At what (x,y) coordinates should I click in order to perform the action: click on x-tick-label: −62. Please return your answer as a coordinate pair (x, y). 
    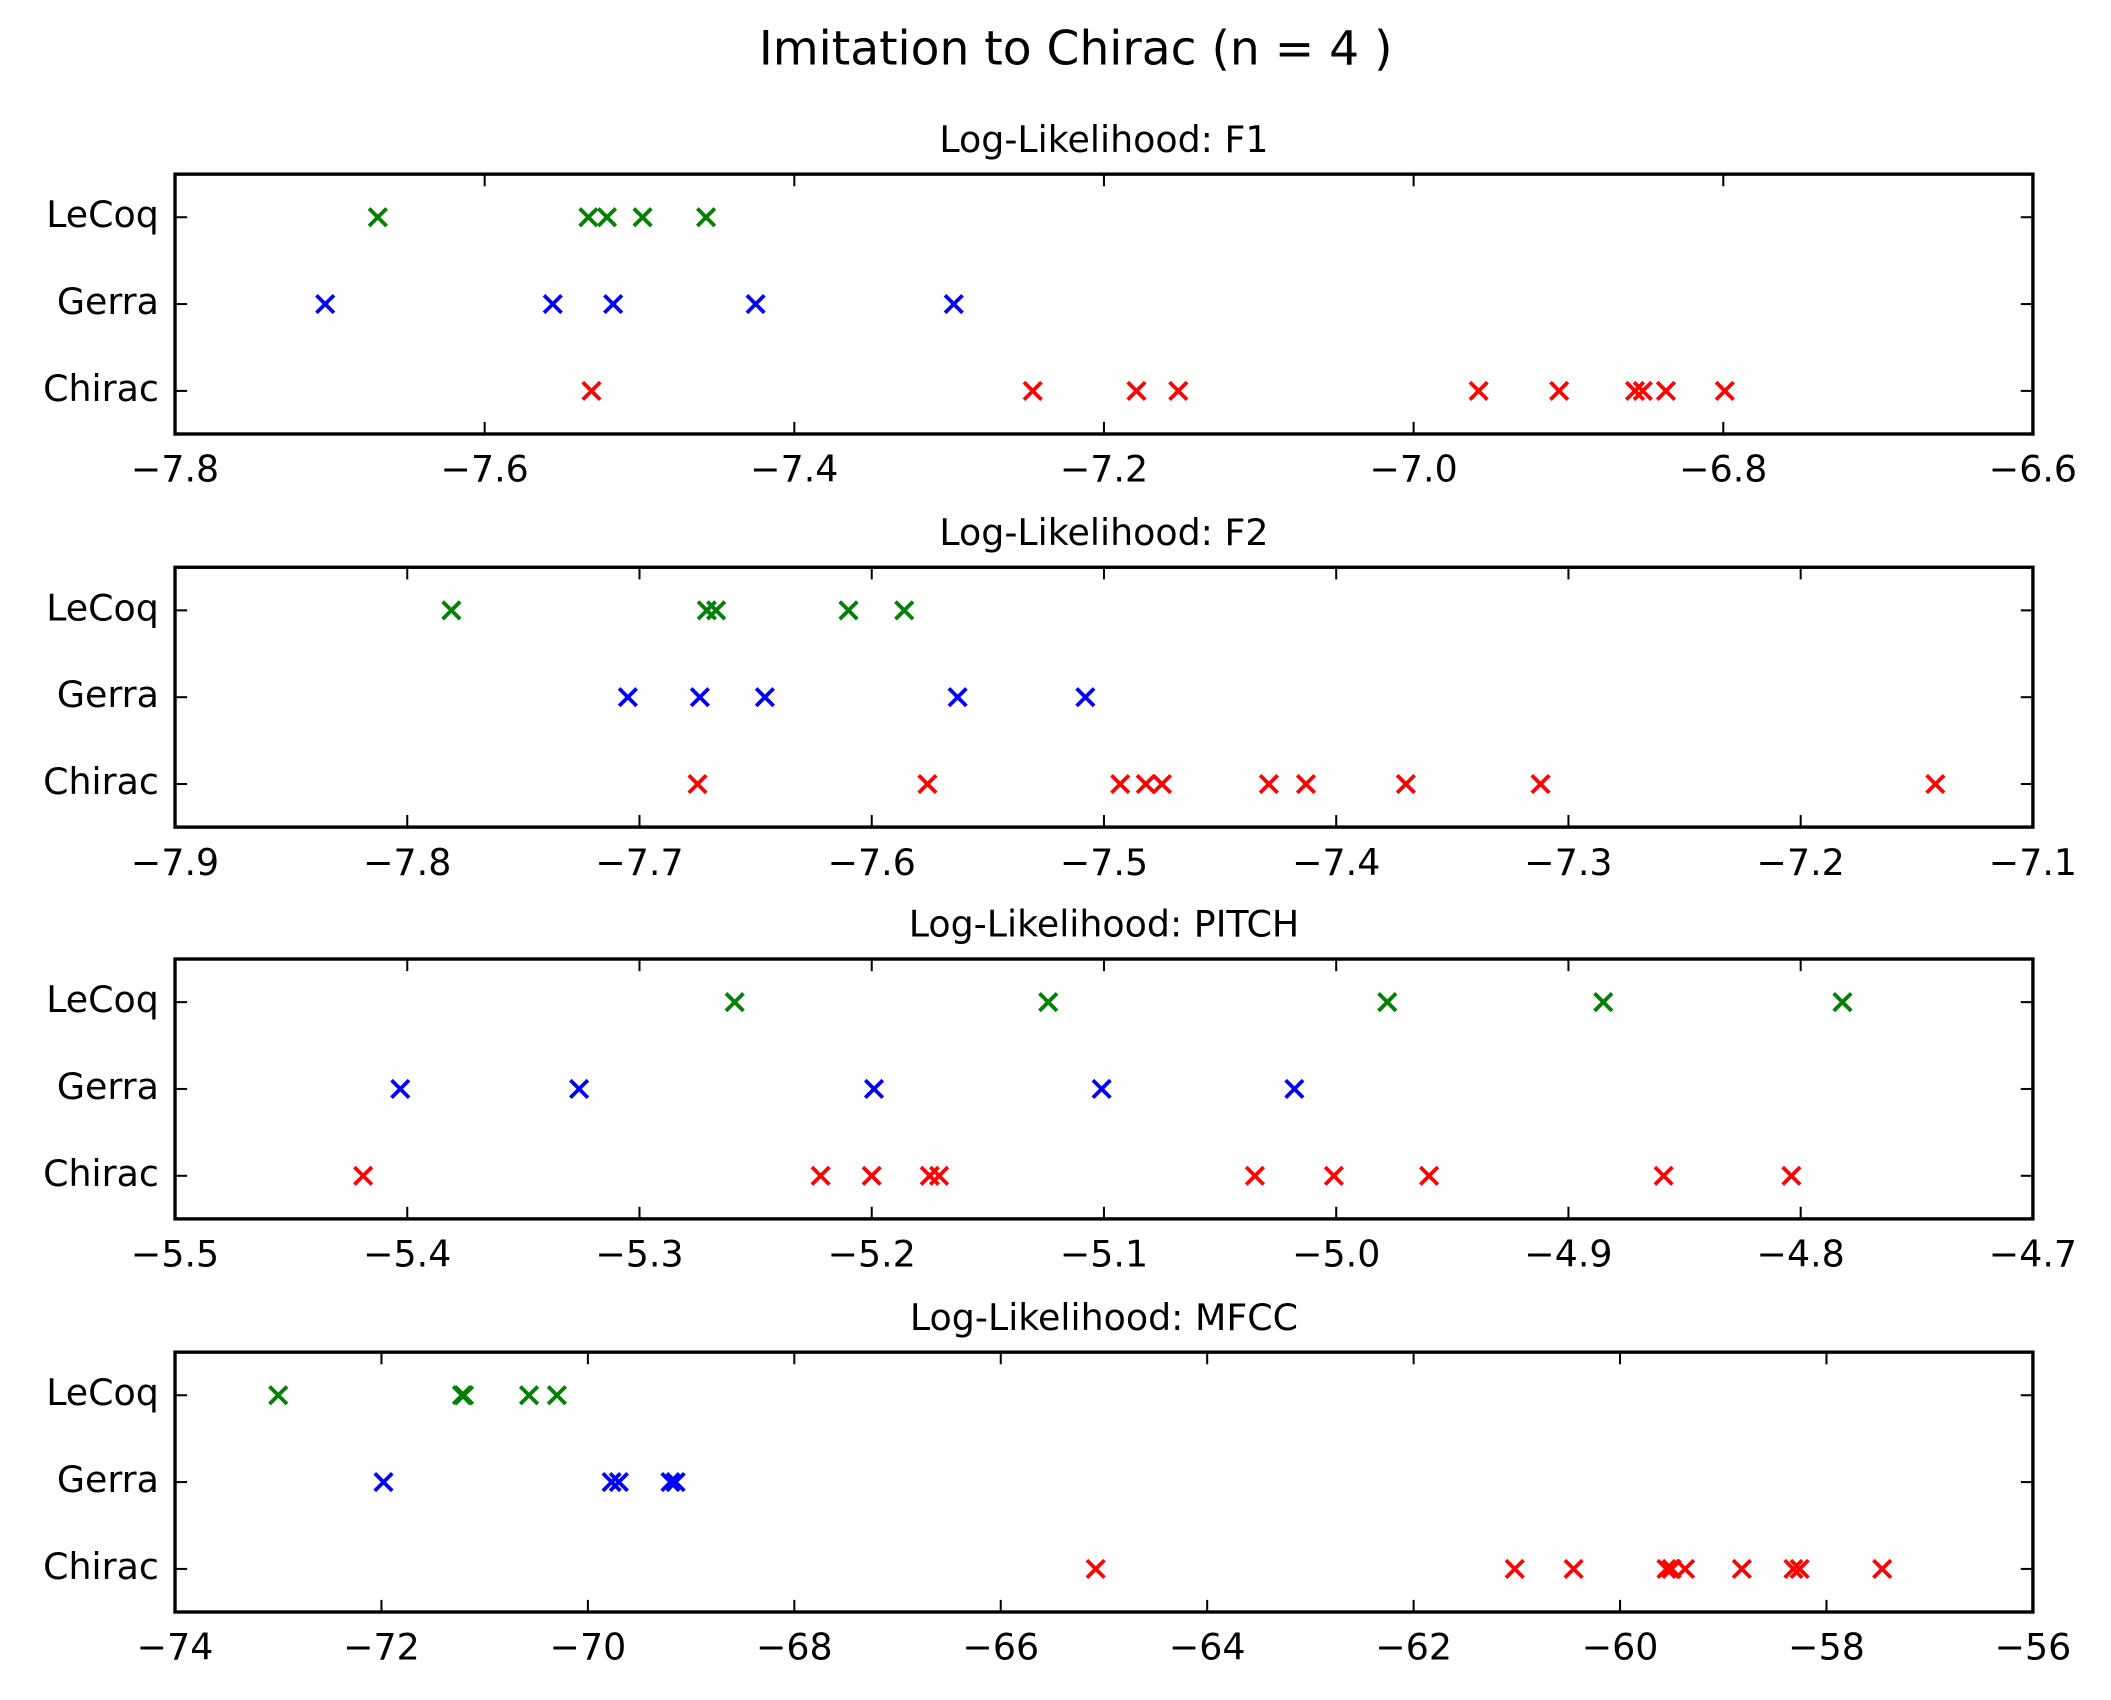
    Looking at the image, I should click on (1413, 1647).